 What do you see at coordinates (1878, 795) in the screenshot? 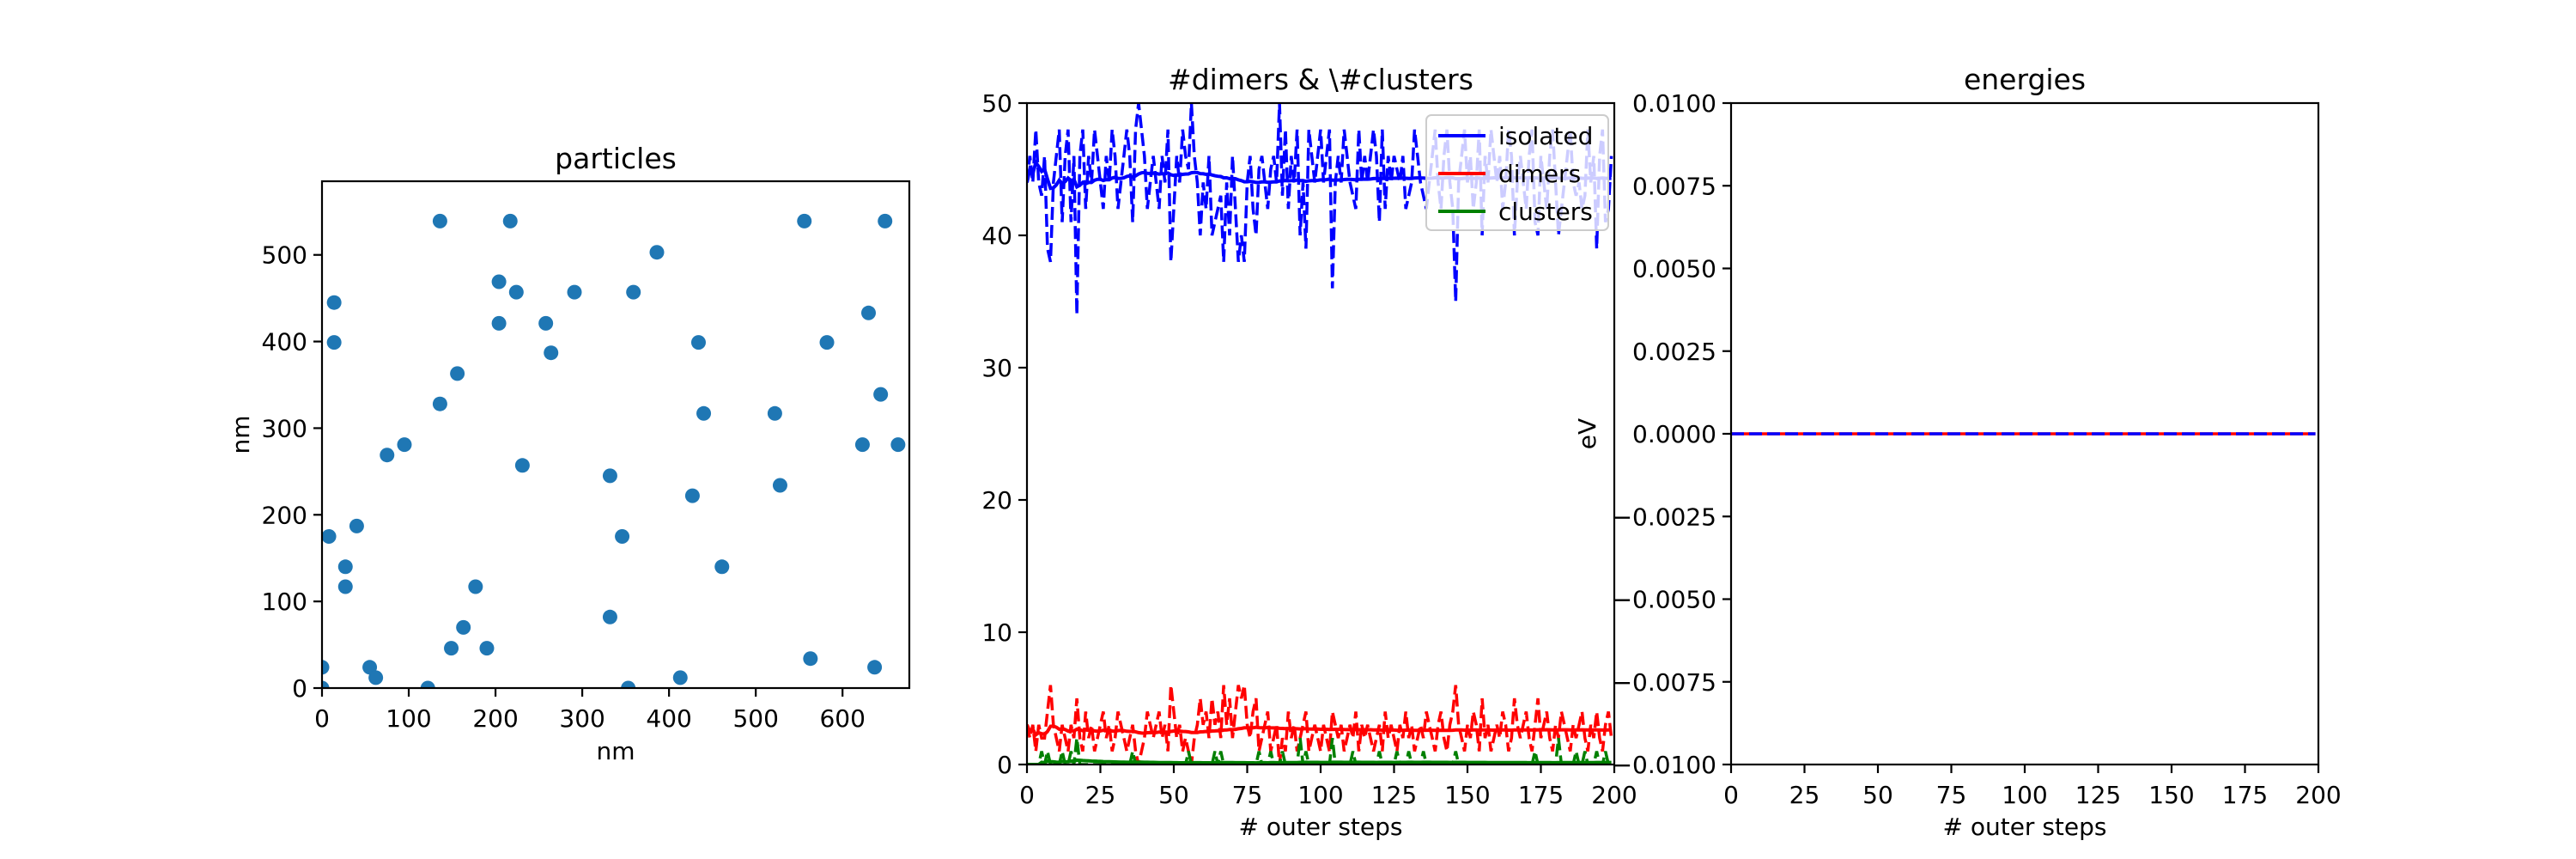
I see `energies-xtick-label: 50` at bounding box center [1878, 795].